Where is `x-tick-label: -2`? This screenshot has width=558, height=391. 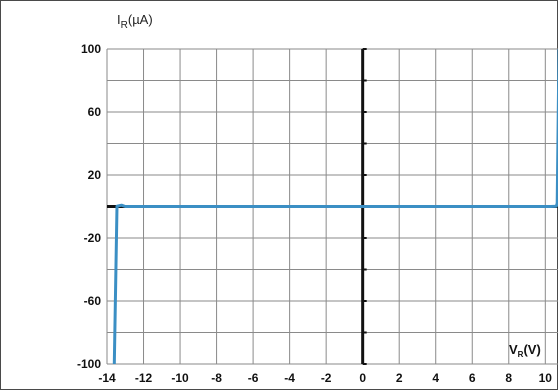 x-tick-label: -2 is located at coordinates (326, 378).